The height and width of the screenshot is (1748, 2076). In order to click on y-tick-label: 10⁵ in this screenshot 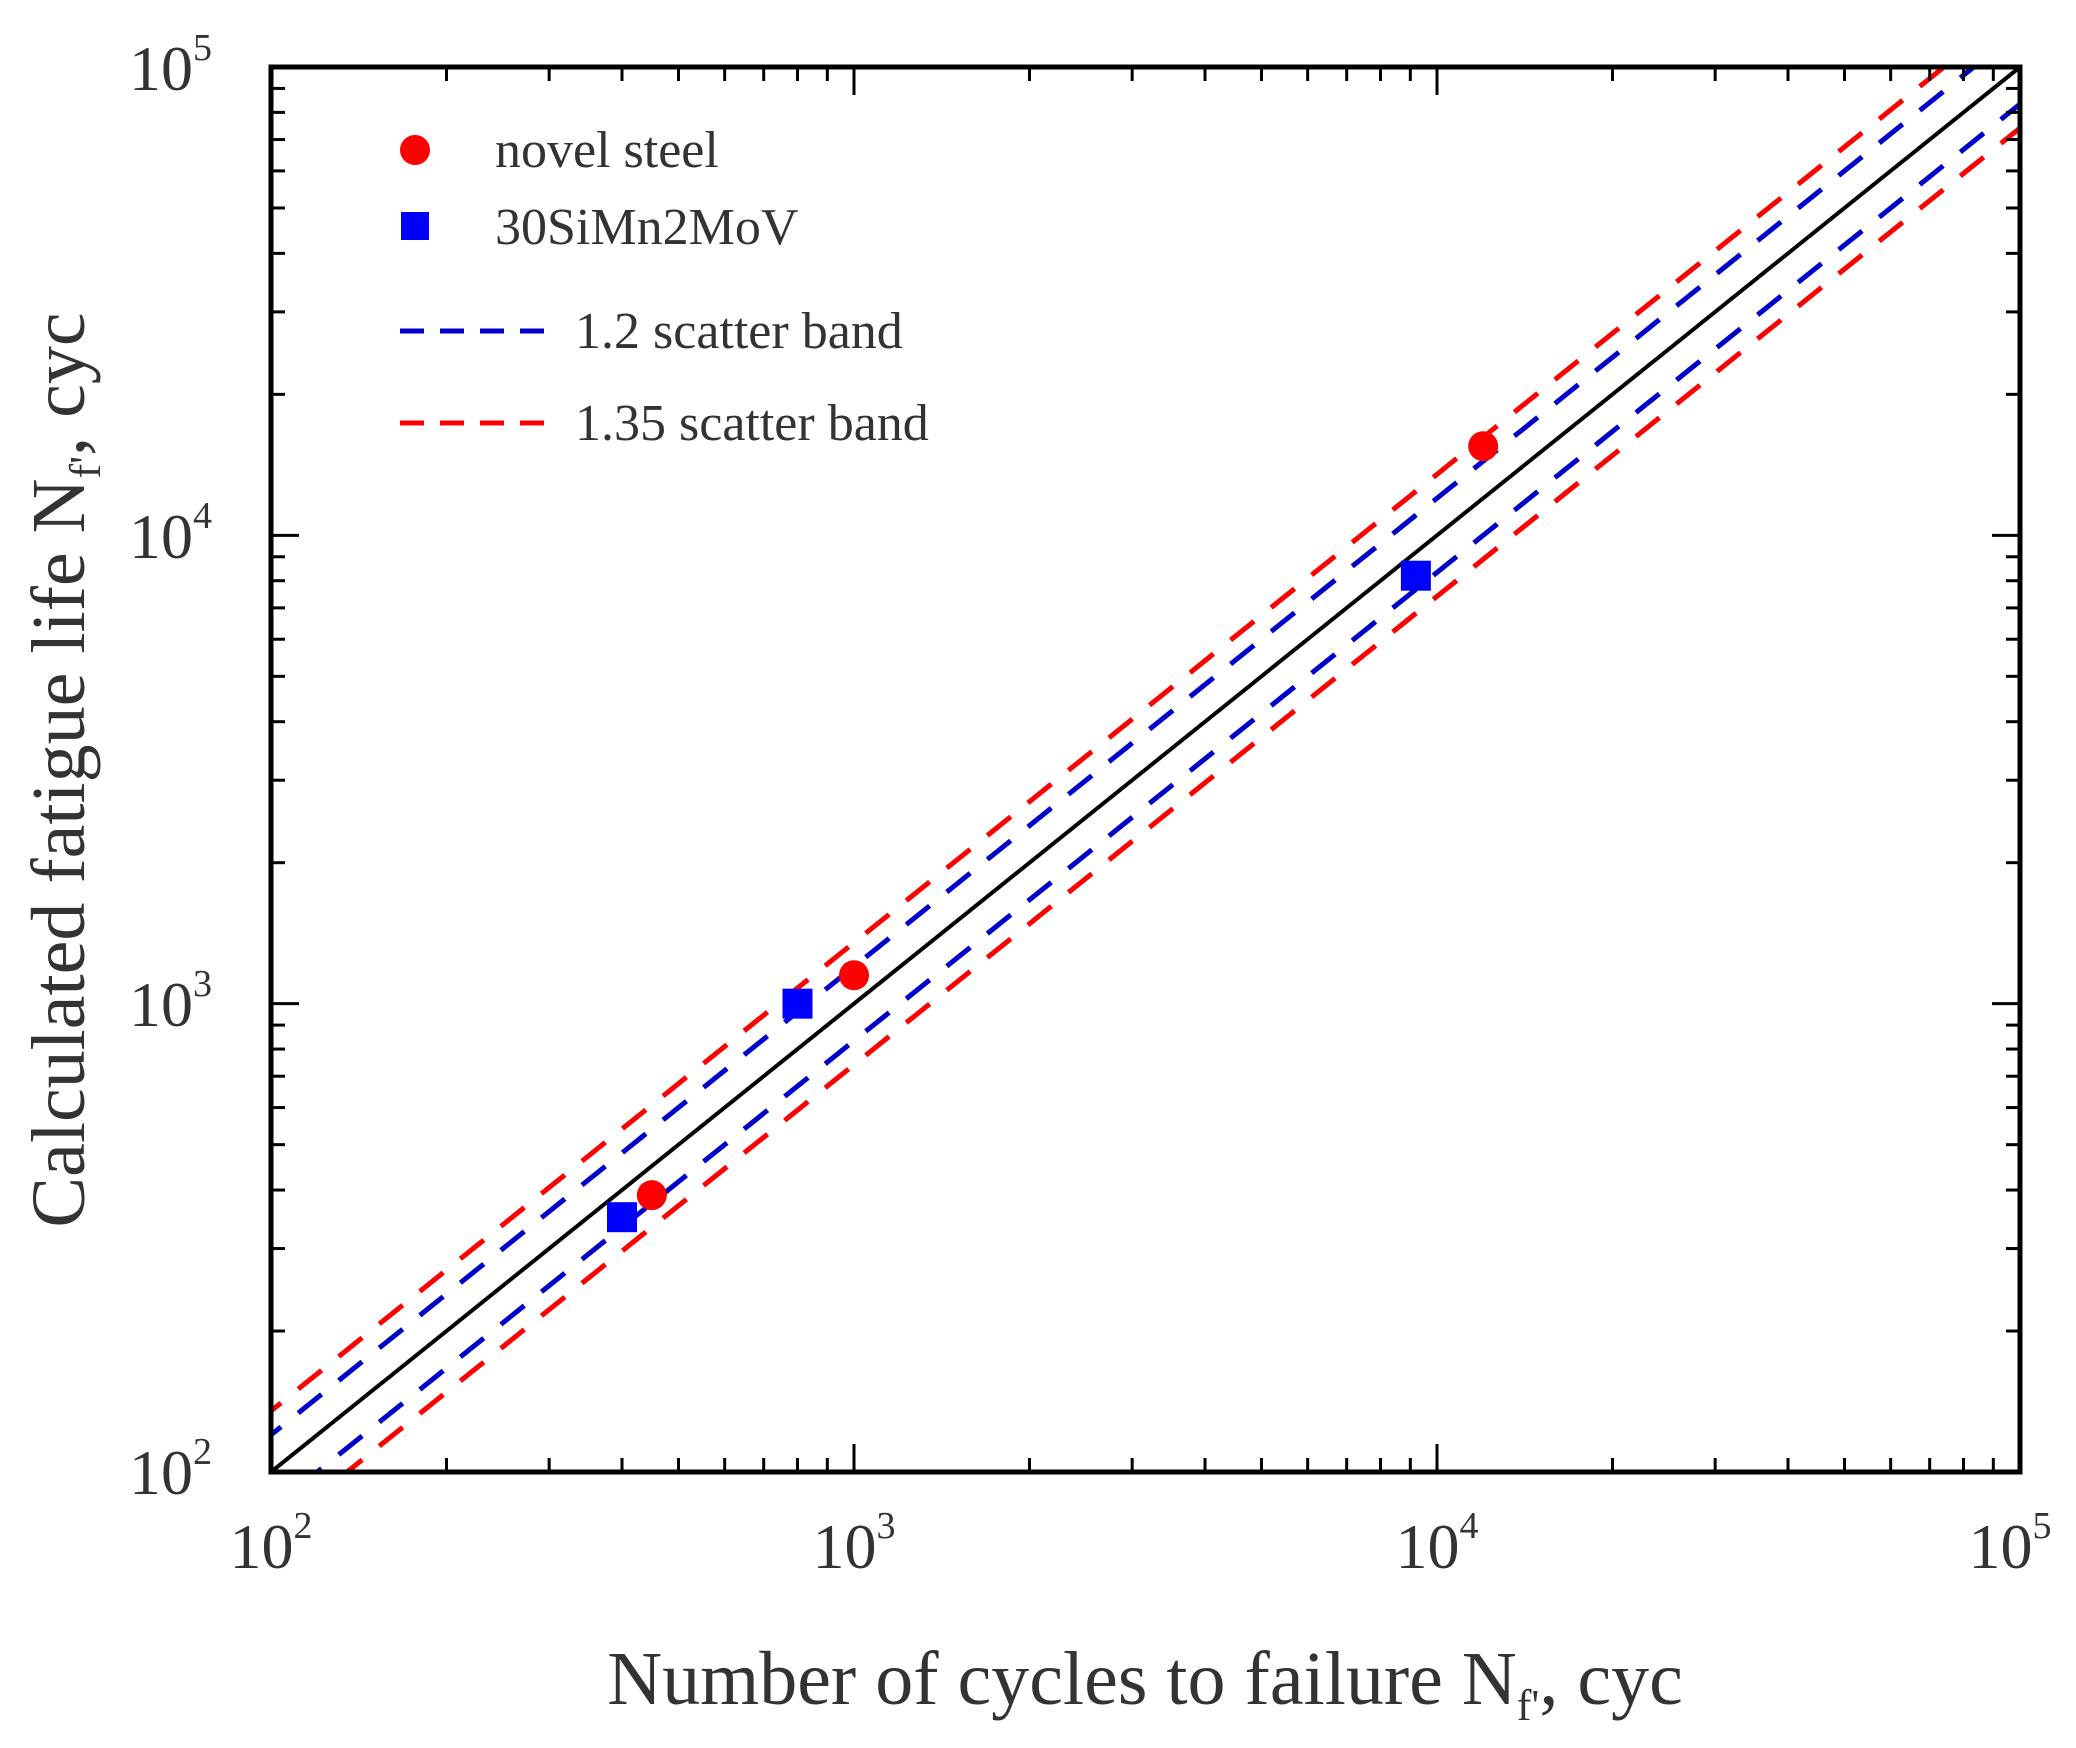, I will do `click(170, 65)`.